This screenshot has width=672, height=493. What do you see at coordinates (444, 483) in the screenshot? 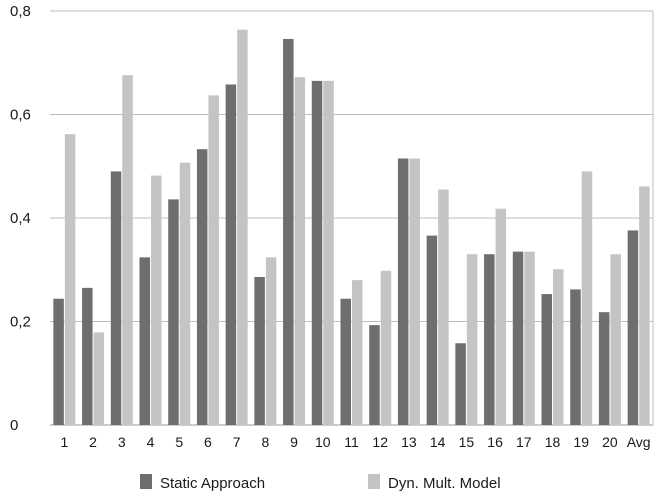
I see `legend-label: Dyn. Mult. Model` at bounding box center [444, 483].